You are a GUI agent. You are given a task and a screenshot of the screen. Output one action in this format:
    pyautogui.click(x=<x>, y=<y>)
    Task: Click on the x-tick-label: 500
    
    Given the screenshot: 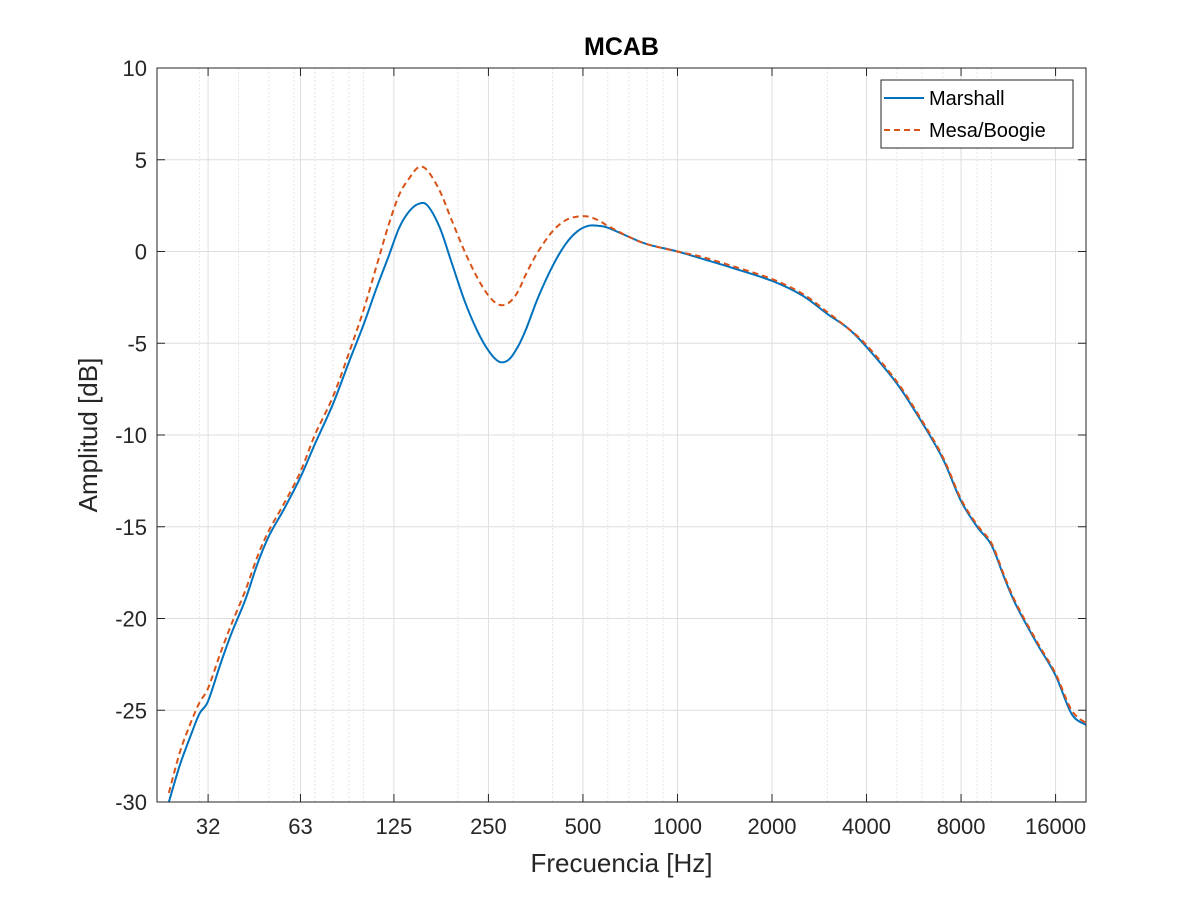 What is the action you would take?
    pyautogui.click(x=583, y=826)
    